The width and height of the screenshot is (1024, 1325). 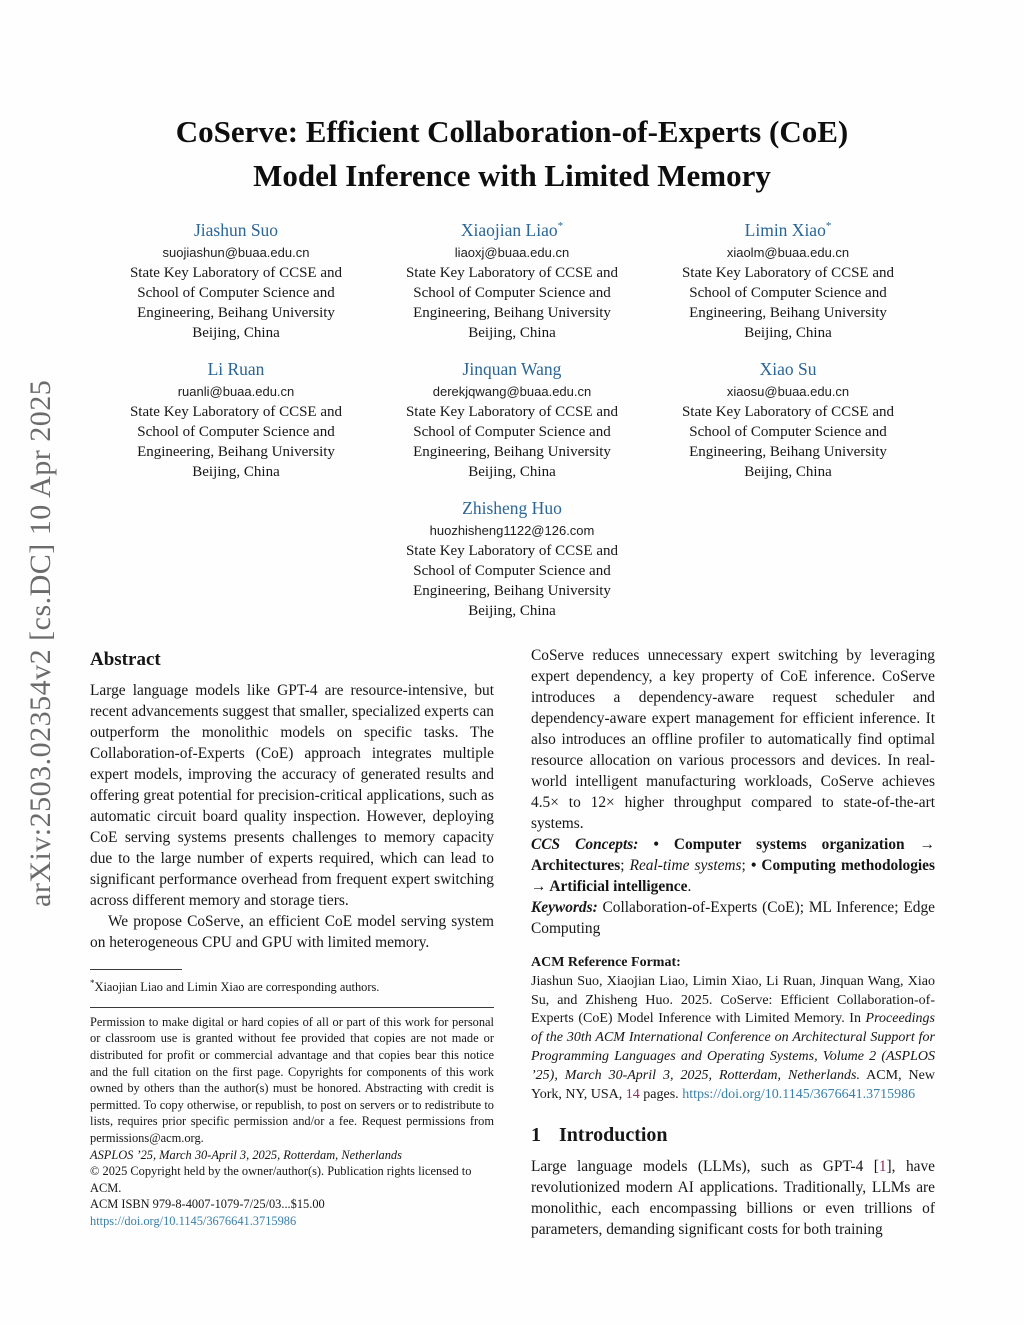 I want to click on arxiv-watermark: arXiv:2503.02354v2 [cs.DC] 10 Apr 2025, so click(x=40, y=643).